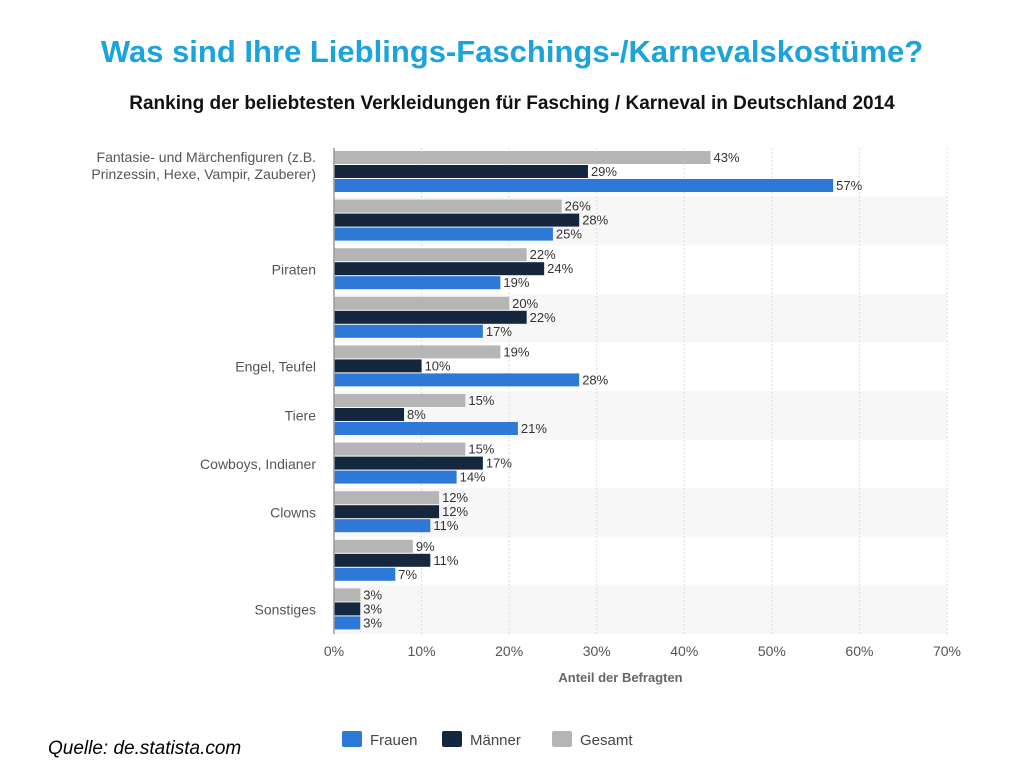 This screenshot has width=1024, height=768. Describe the element at coordinates (604, 171) in the screenshot. I see `bar-value-label: 29%` at that location.